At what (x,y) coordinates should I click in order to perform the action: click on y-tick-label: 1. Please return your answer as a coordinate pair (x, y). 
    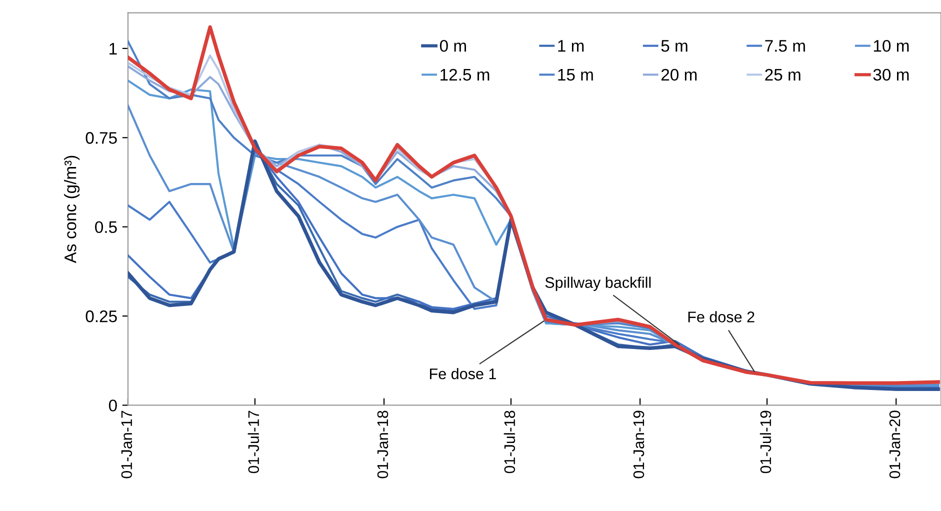
    Looking at the image, I should click on (113, 48).